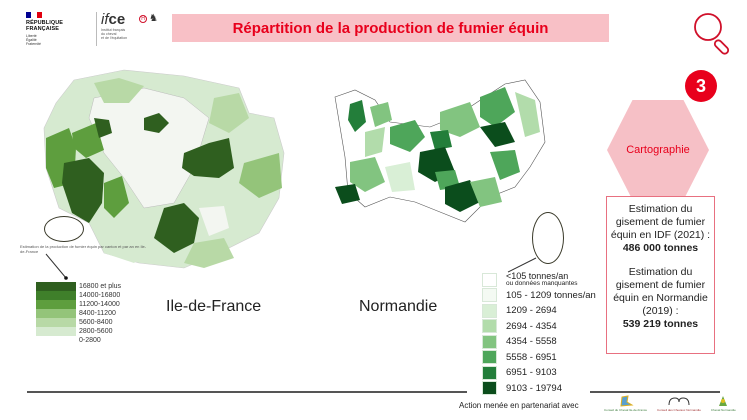 This screenshot has width=747, height=420. I want to click on normandie-callout-arrow-icon, so click(522, 265).